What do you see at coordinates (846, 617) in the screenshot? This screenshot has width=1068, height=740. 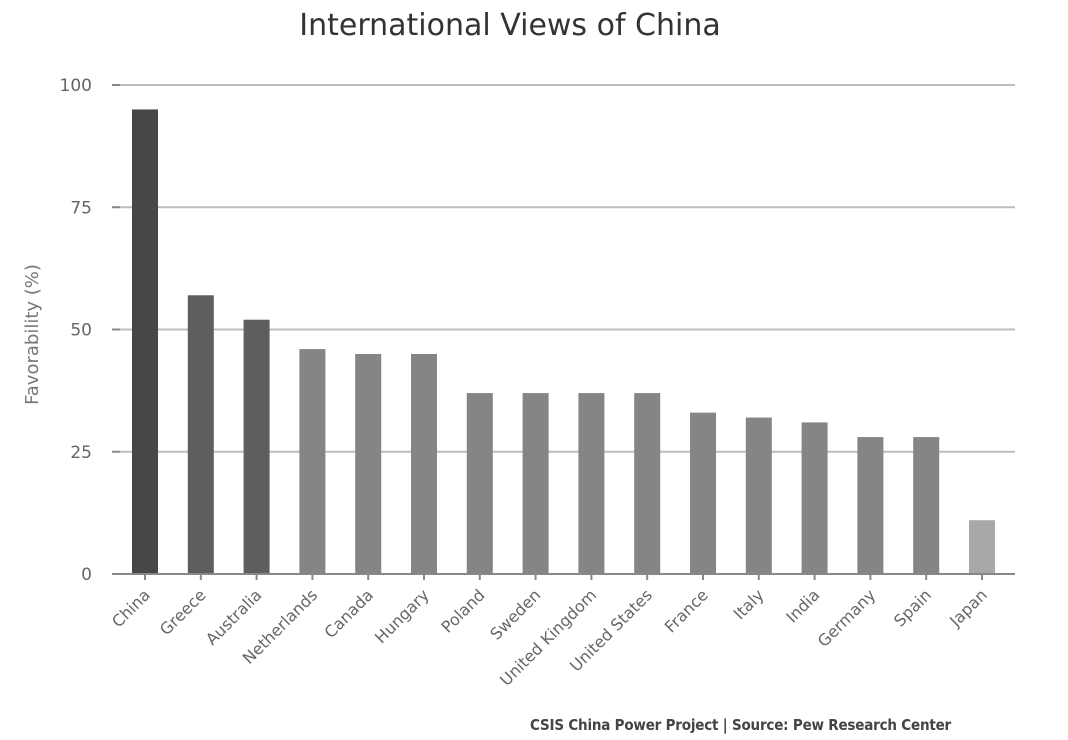 I see `x-tick-label: Germany` at bounding box center [846, 617].